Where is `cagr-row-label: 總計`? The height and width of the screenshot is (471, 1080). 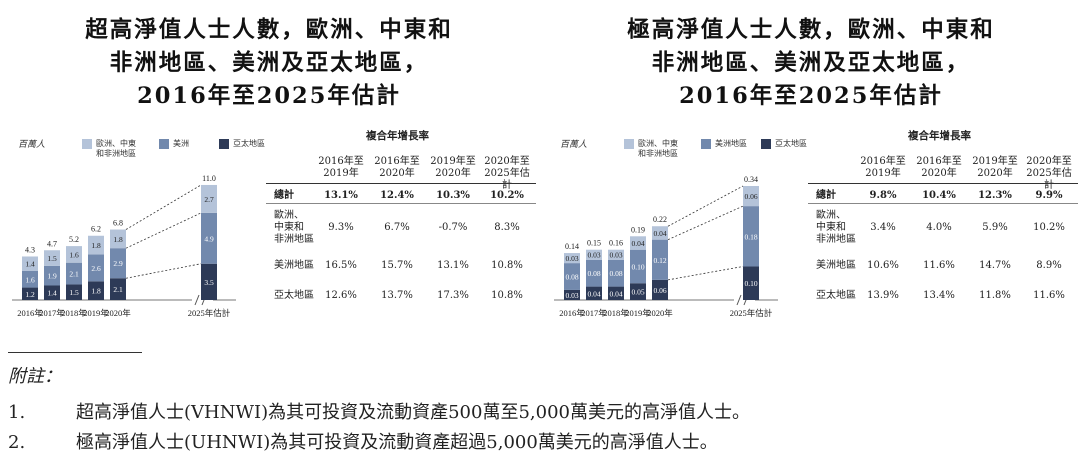 cagr-row-label: 總計 is located at coordinates (826, 195).